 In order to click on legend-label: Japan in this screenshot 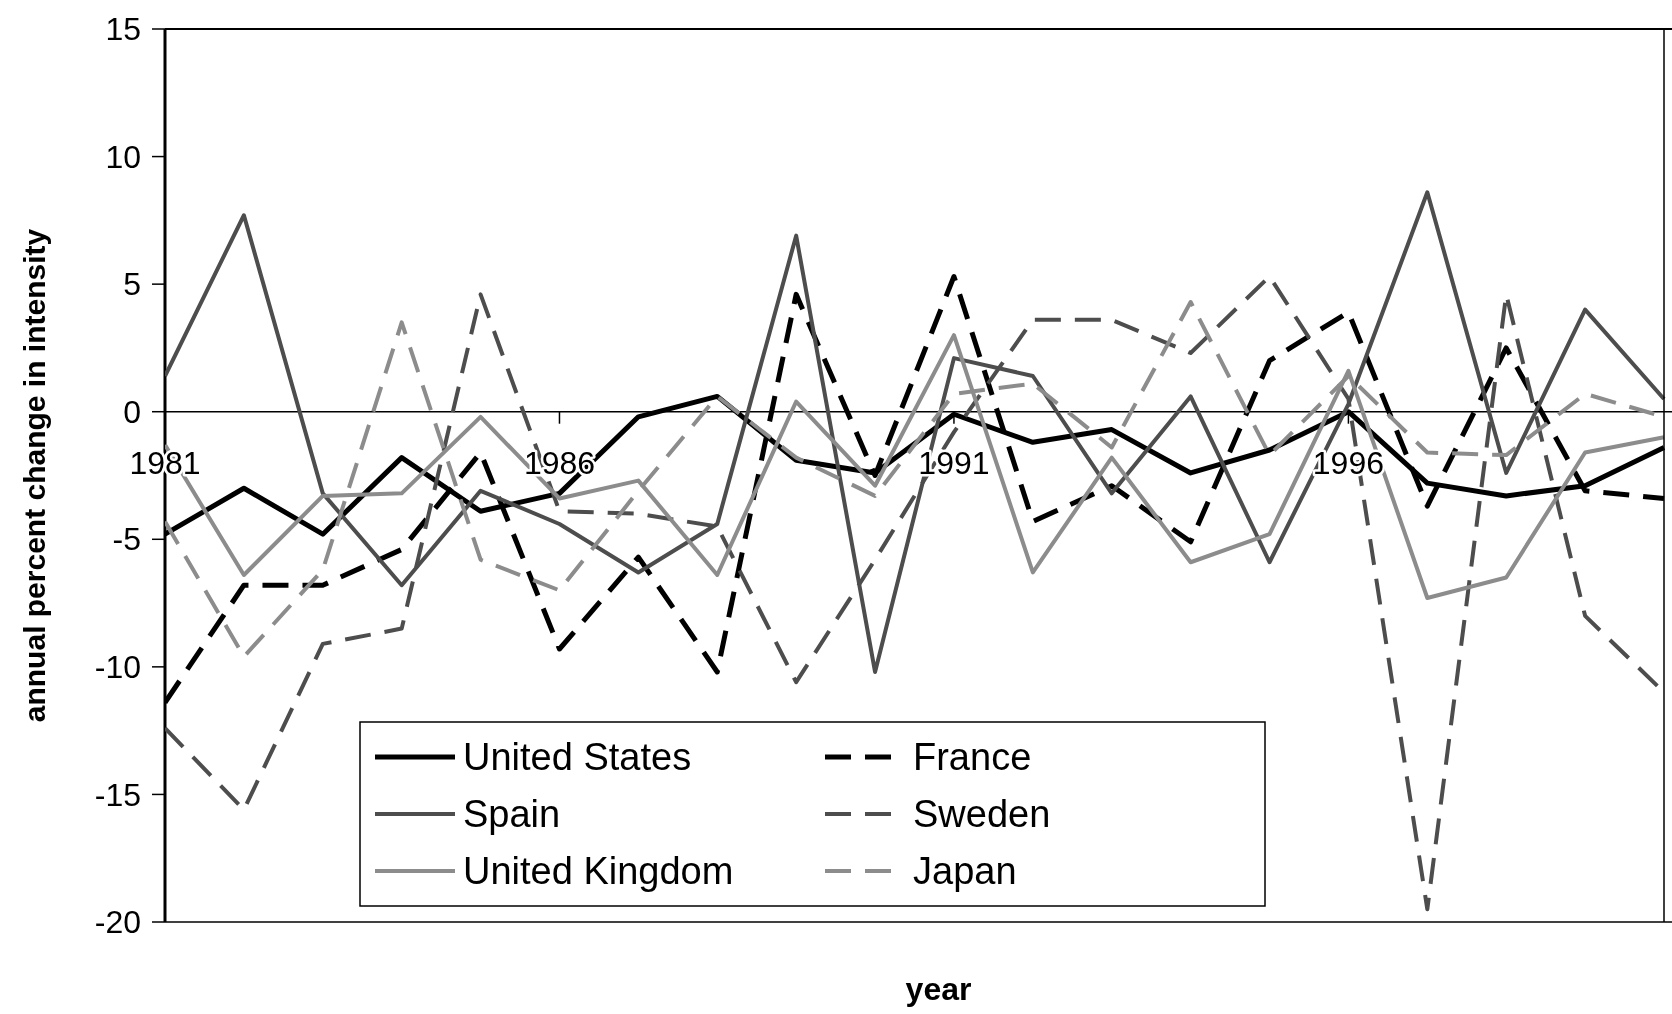, I will do `click(965, 871)`.